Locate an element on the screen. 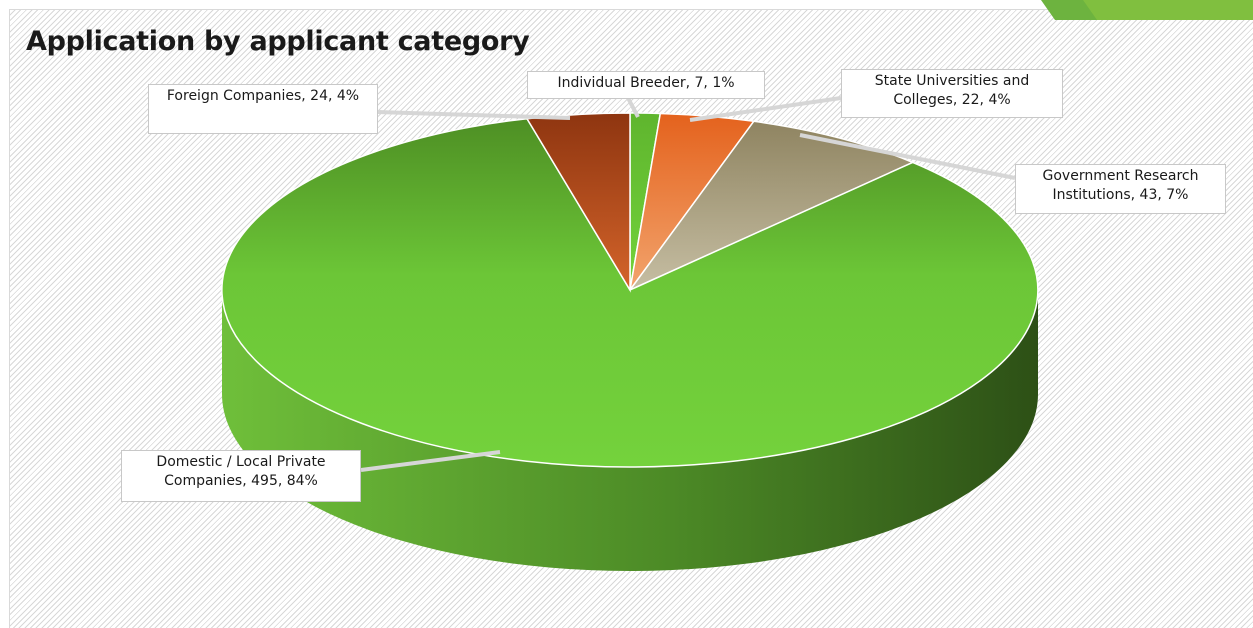  data-label-state-universities: State Universities and Colleges, 22, 4% is located at coordinates (952, 93).